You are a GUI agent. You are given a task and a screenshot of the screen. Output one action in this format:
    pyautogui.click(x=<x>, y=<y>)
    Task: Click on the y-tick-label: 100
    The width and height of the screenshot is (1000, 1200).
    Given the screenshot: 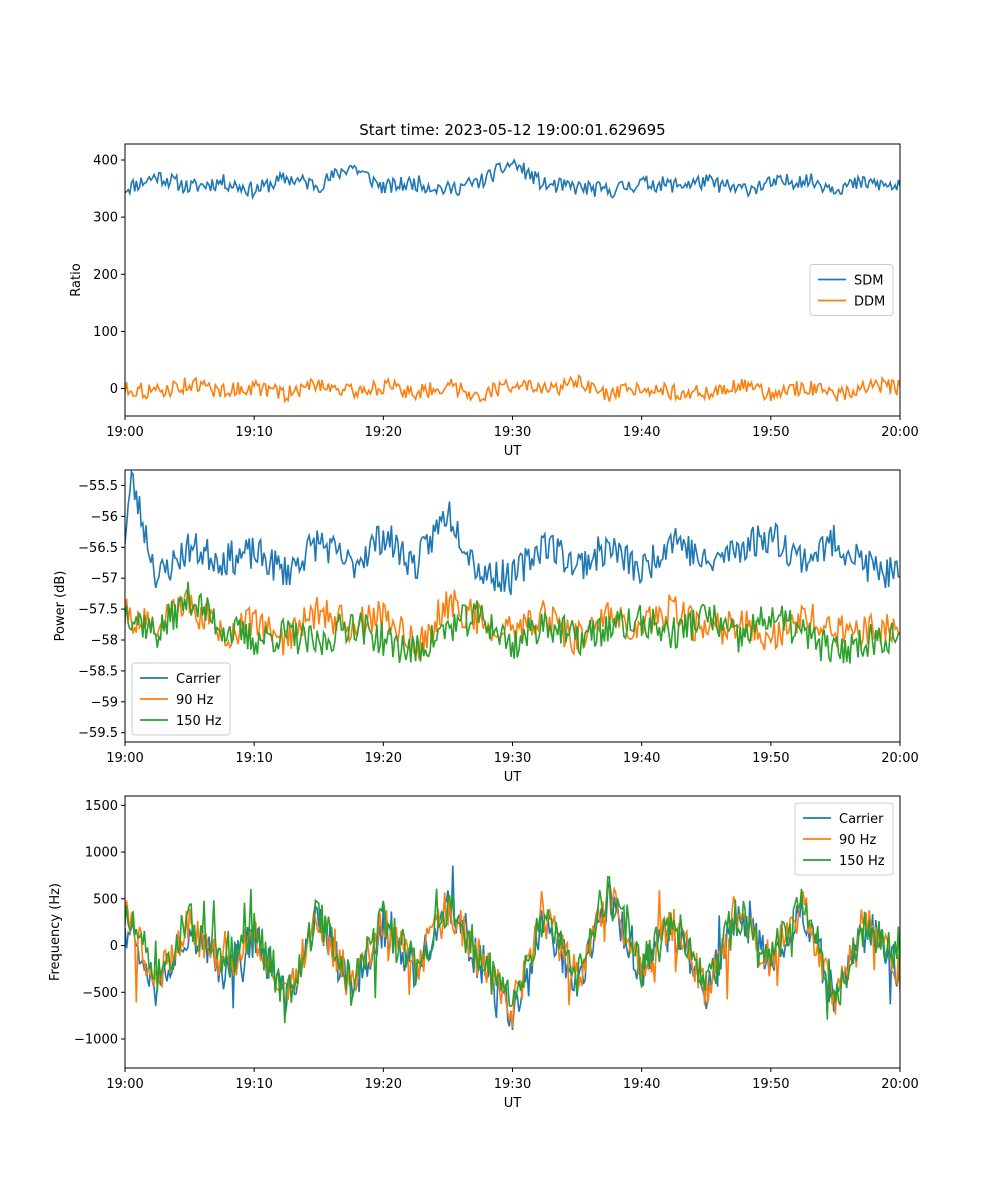 What is the action you would take?
    pyautogui.click(x=105, y=332)
    